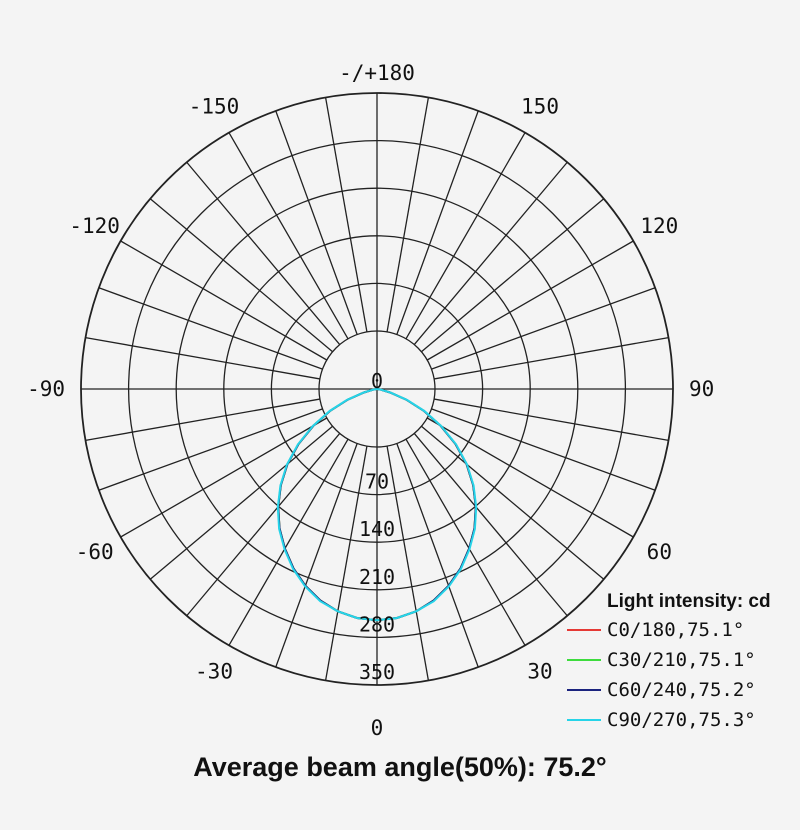 The image size is (800, 830). I want to click on angle-label: 120, so click(659, 226).